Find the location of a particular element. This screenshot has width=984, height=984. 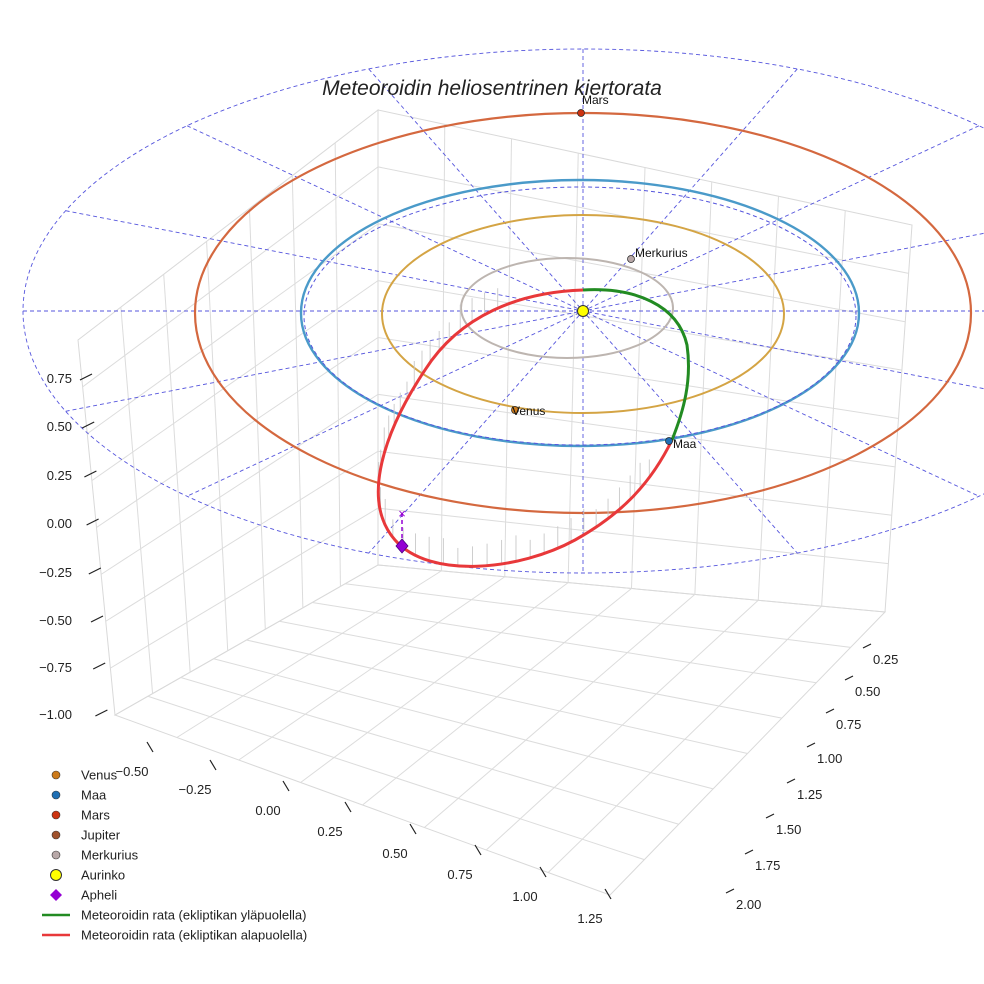

venus-marker is located at coordinates (515, 410).